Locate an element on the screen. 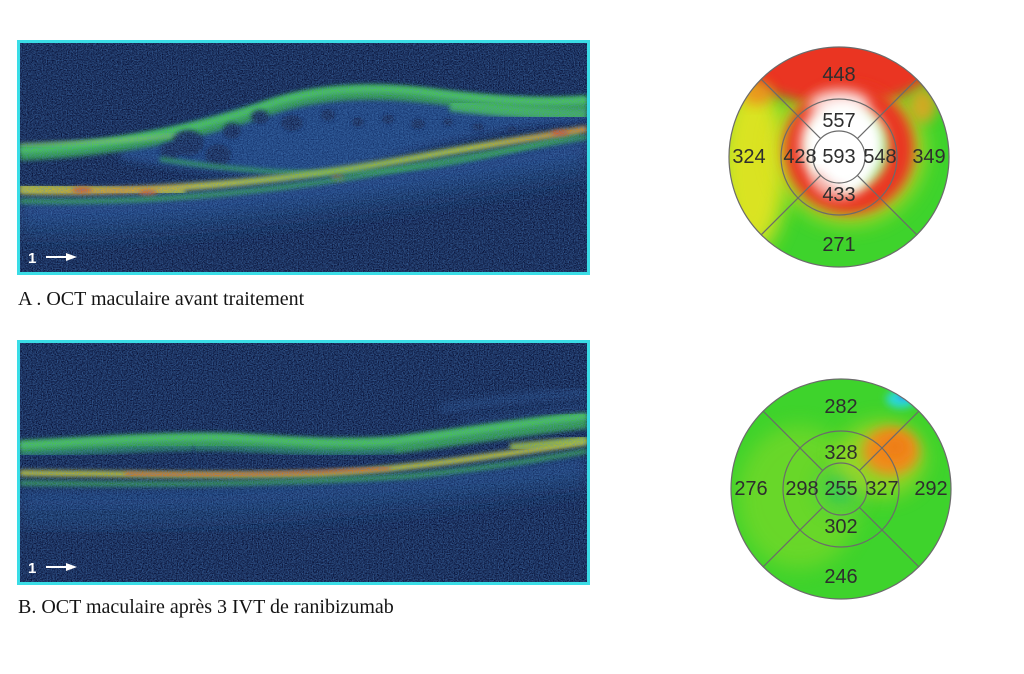 The height and width of the screenshot is (674, 1024). map-a-value-center: 593 is located at coordinates (838, 157).